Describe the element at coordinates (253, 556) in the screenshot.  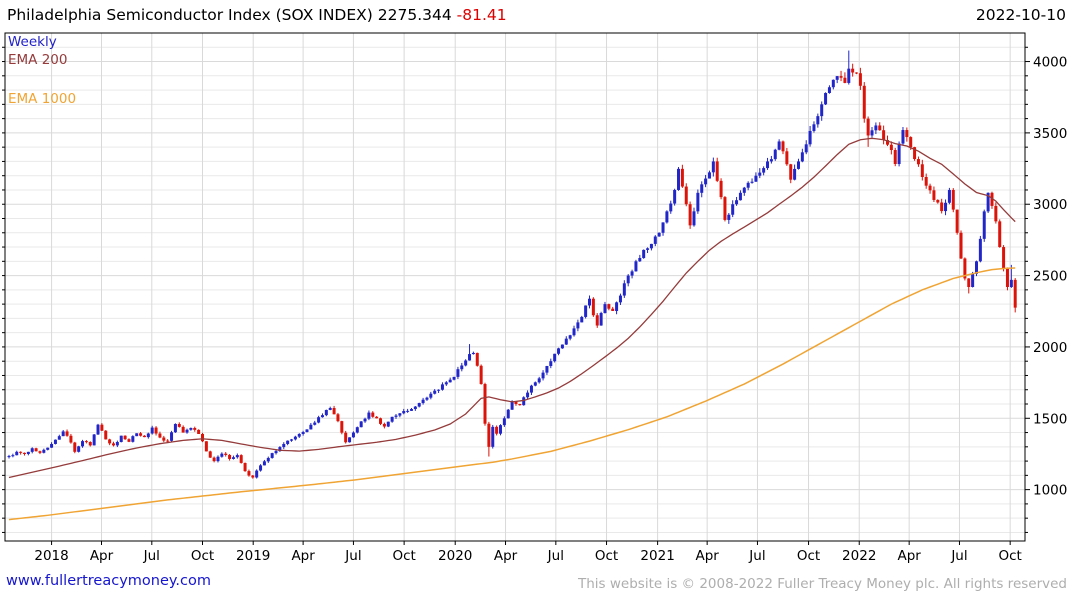
I see `svg-text: 2019` at that location.